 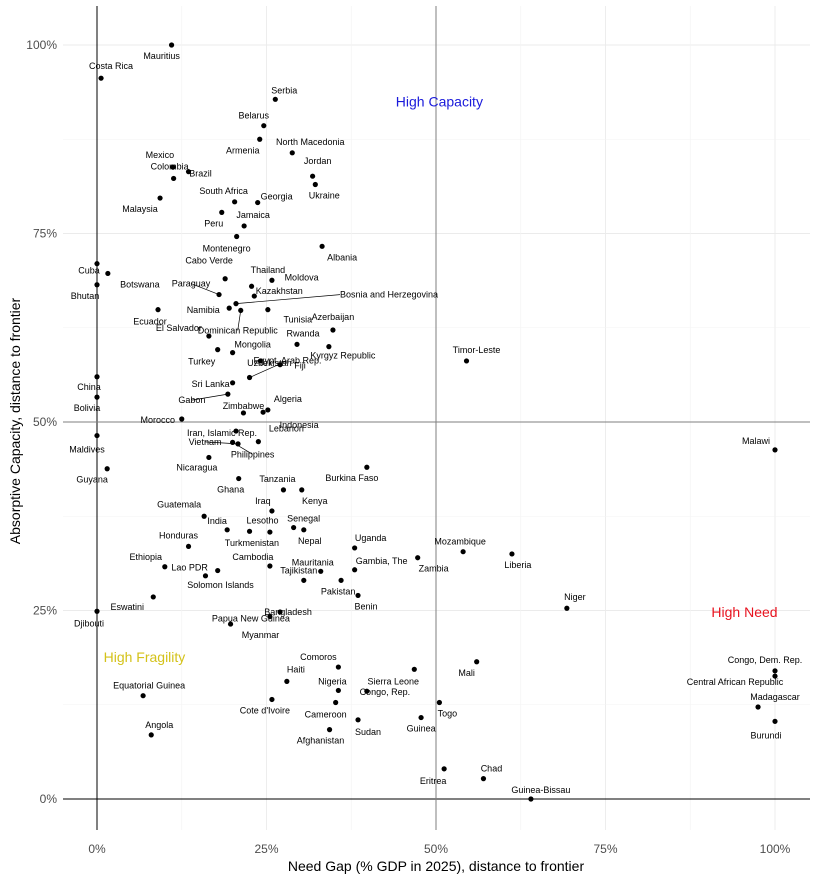 What do you see at coordinates (159, 725) in the screenshot?
I see `point-label: Angola` at bounding box center [159, 725].